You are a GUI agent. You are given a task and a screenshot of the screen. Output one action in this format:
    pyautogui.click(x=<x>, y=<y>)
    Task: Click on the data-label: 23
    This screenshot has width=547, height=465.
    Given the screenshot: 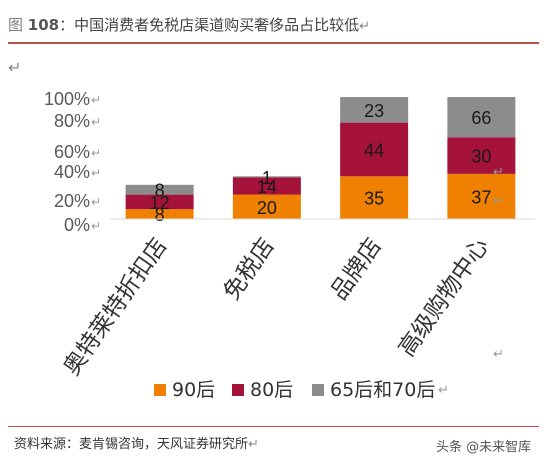 What is the action you would take?
    pyautogui.click(x=374, y=111)
    